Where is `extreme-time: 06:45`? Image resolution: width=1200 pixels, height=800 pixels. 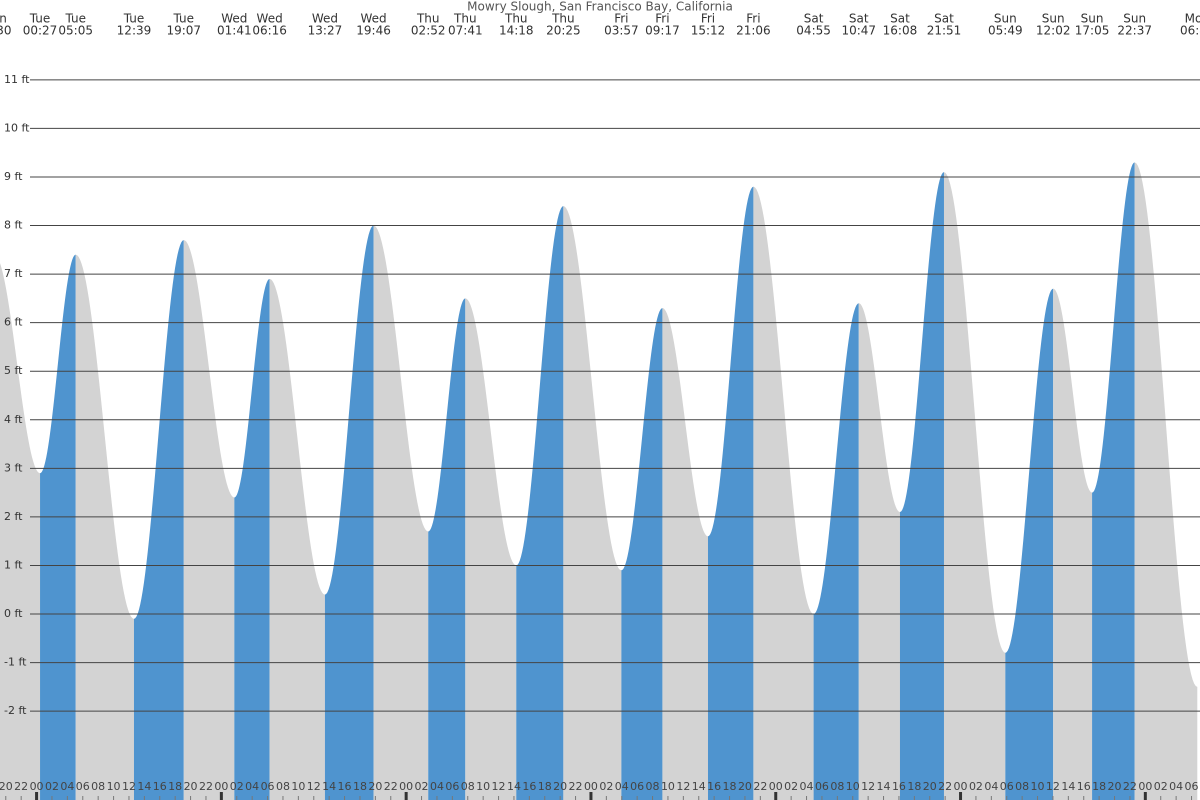 extreme-time: 06:45 is located at coordinates (1190, 31).